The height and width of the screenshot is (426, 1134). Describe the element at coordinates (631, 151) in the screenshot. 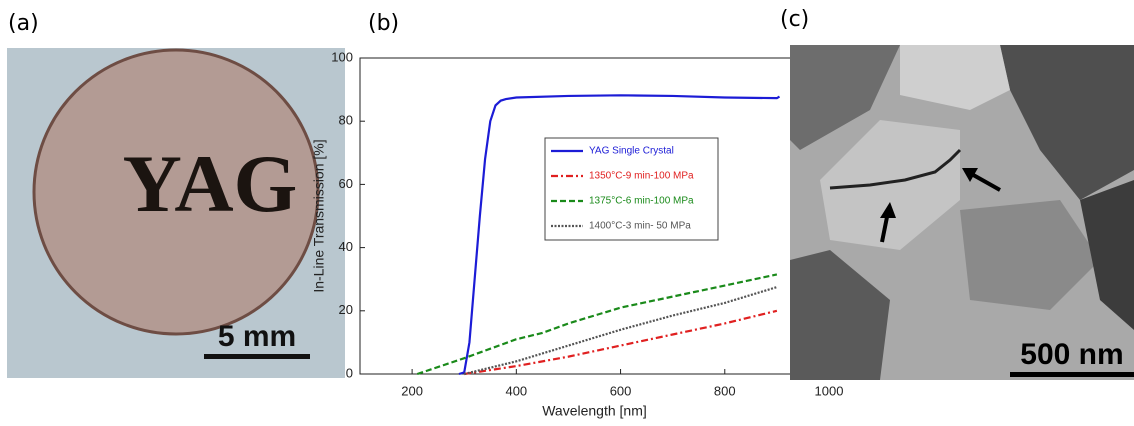

I see `legend-label: YAG Single Crystal` at that location.